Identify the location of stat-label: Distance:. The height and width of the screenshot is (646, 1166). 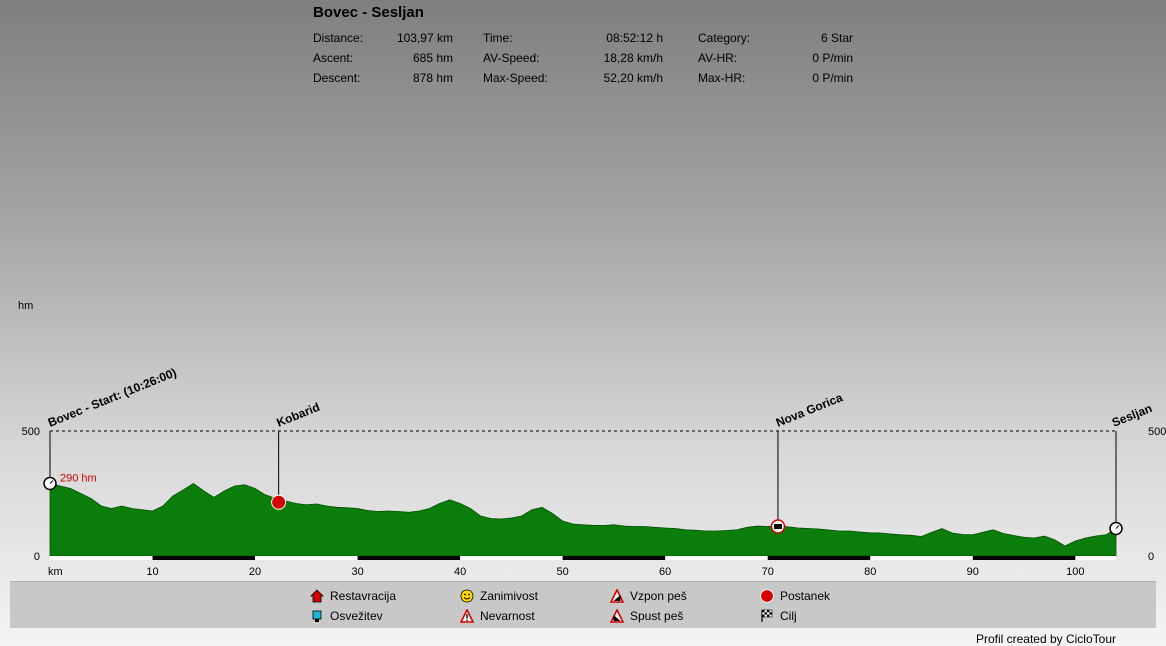
(338, 38).